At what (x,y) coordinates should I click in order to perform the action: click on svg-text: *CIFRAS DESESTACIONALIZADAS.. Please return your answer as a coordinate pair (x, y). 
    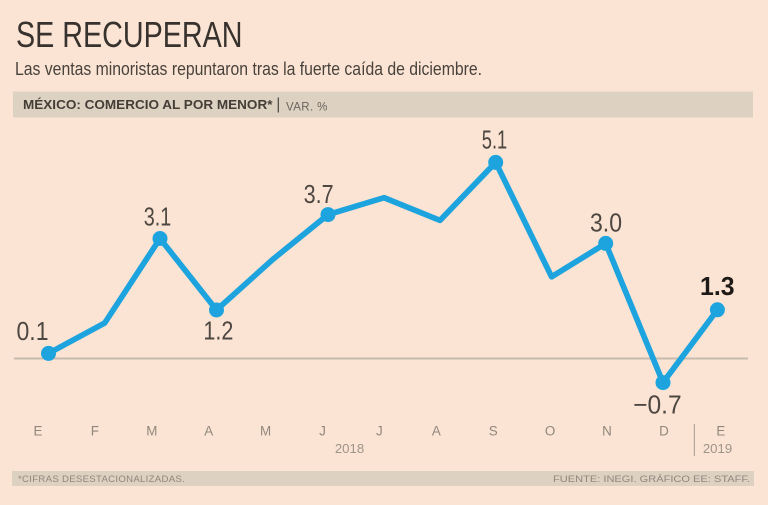
    Looking at the image, I should click on (101, 479).